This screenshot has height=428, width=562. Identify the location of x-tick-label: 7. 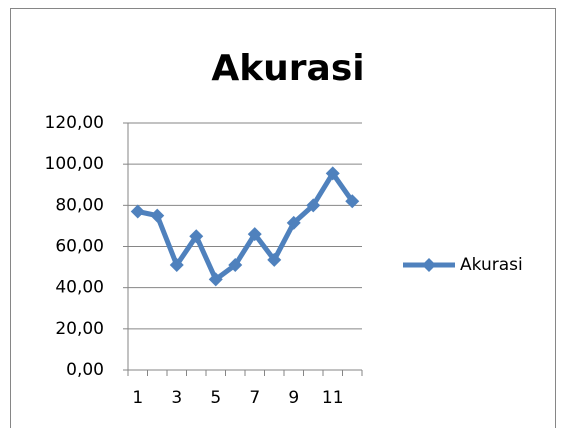
(254, 398).